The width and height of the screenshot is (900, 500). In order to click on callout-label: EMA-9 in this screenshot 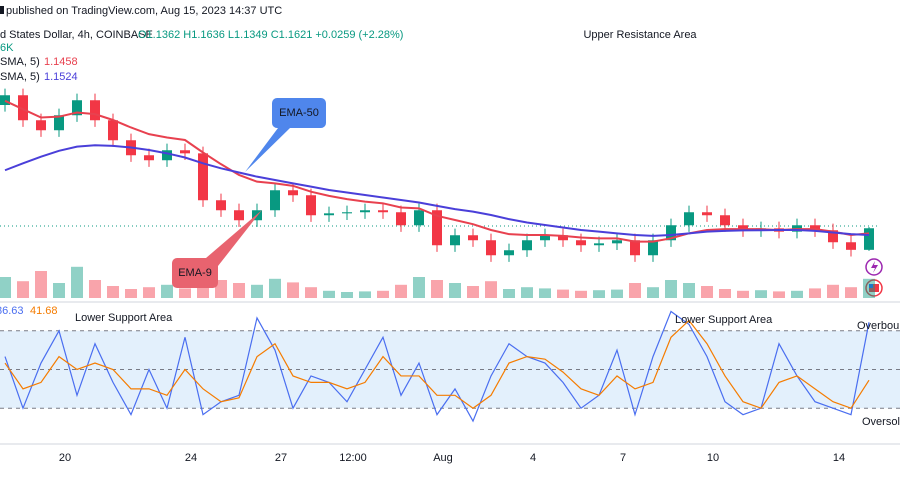, I will do `click(195, 273)`.